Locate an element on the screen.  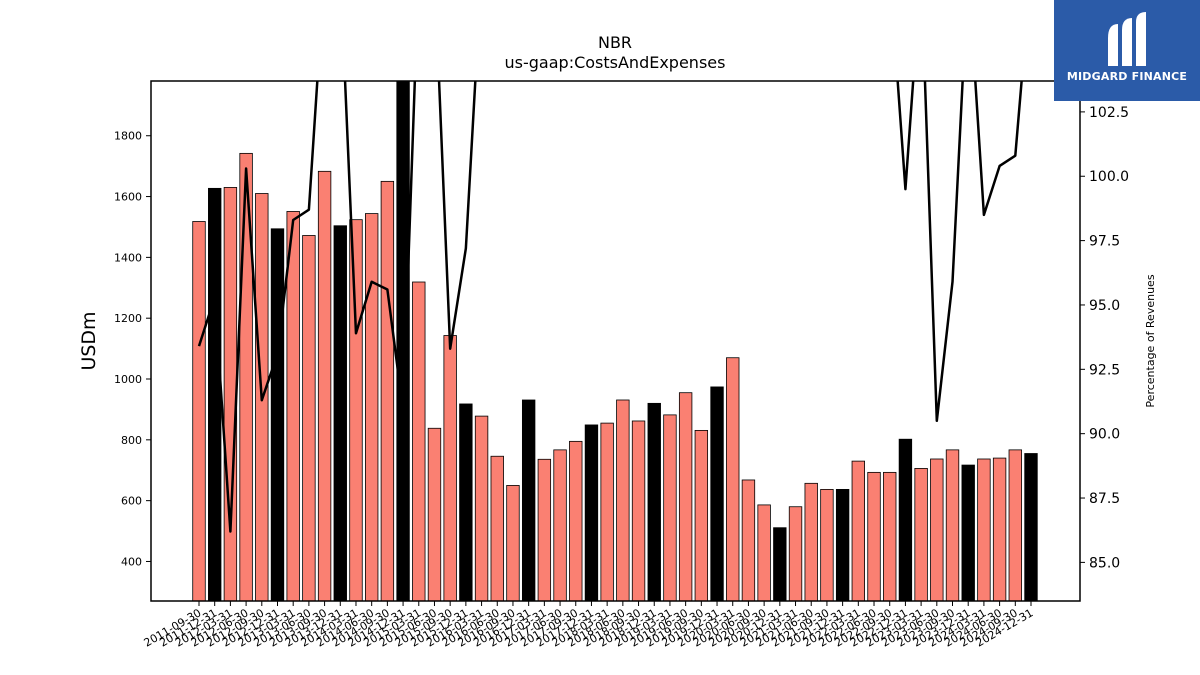
y2-axis-ticks: 85.0 87.5 90.0 92.5 95.0 97.5 100.0 102.5 is located at coordinates (1104, 338).